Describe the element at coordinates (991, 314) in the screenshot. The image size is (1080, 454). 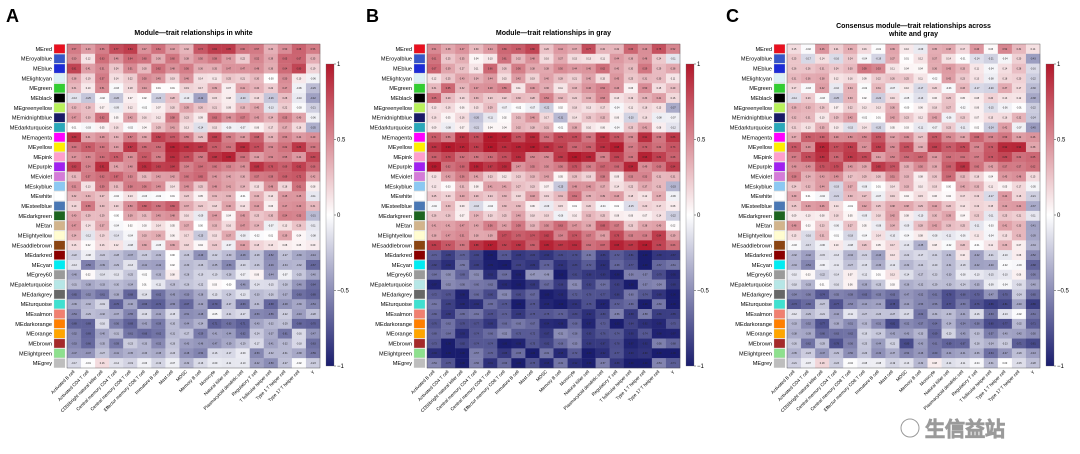
I see `cell-value-label: -0.63` at that location.